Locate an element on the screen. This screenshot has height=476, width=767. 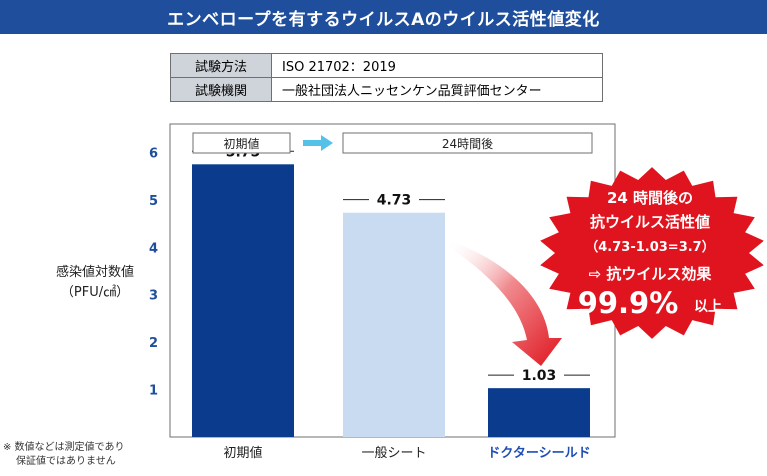
value-label: 1.03 is located at coordinates (539, 376).